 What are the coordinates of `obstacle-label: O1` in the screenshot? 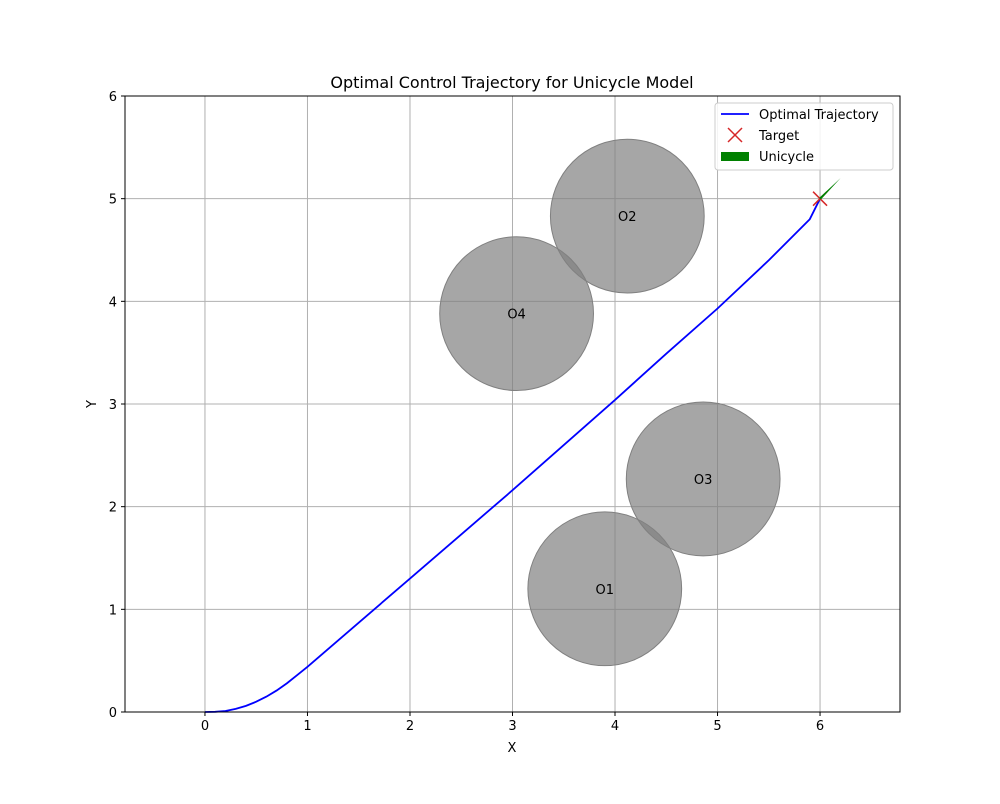 It's located at (605, 590).